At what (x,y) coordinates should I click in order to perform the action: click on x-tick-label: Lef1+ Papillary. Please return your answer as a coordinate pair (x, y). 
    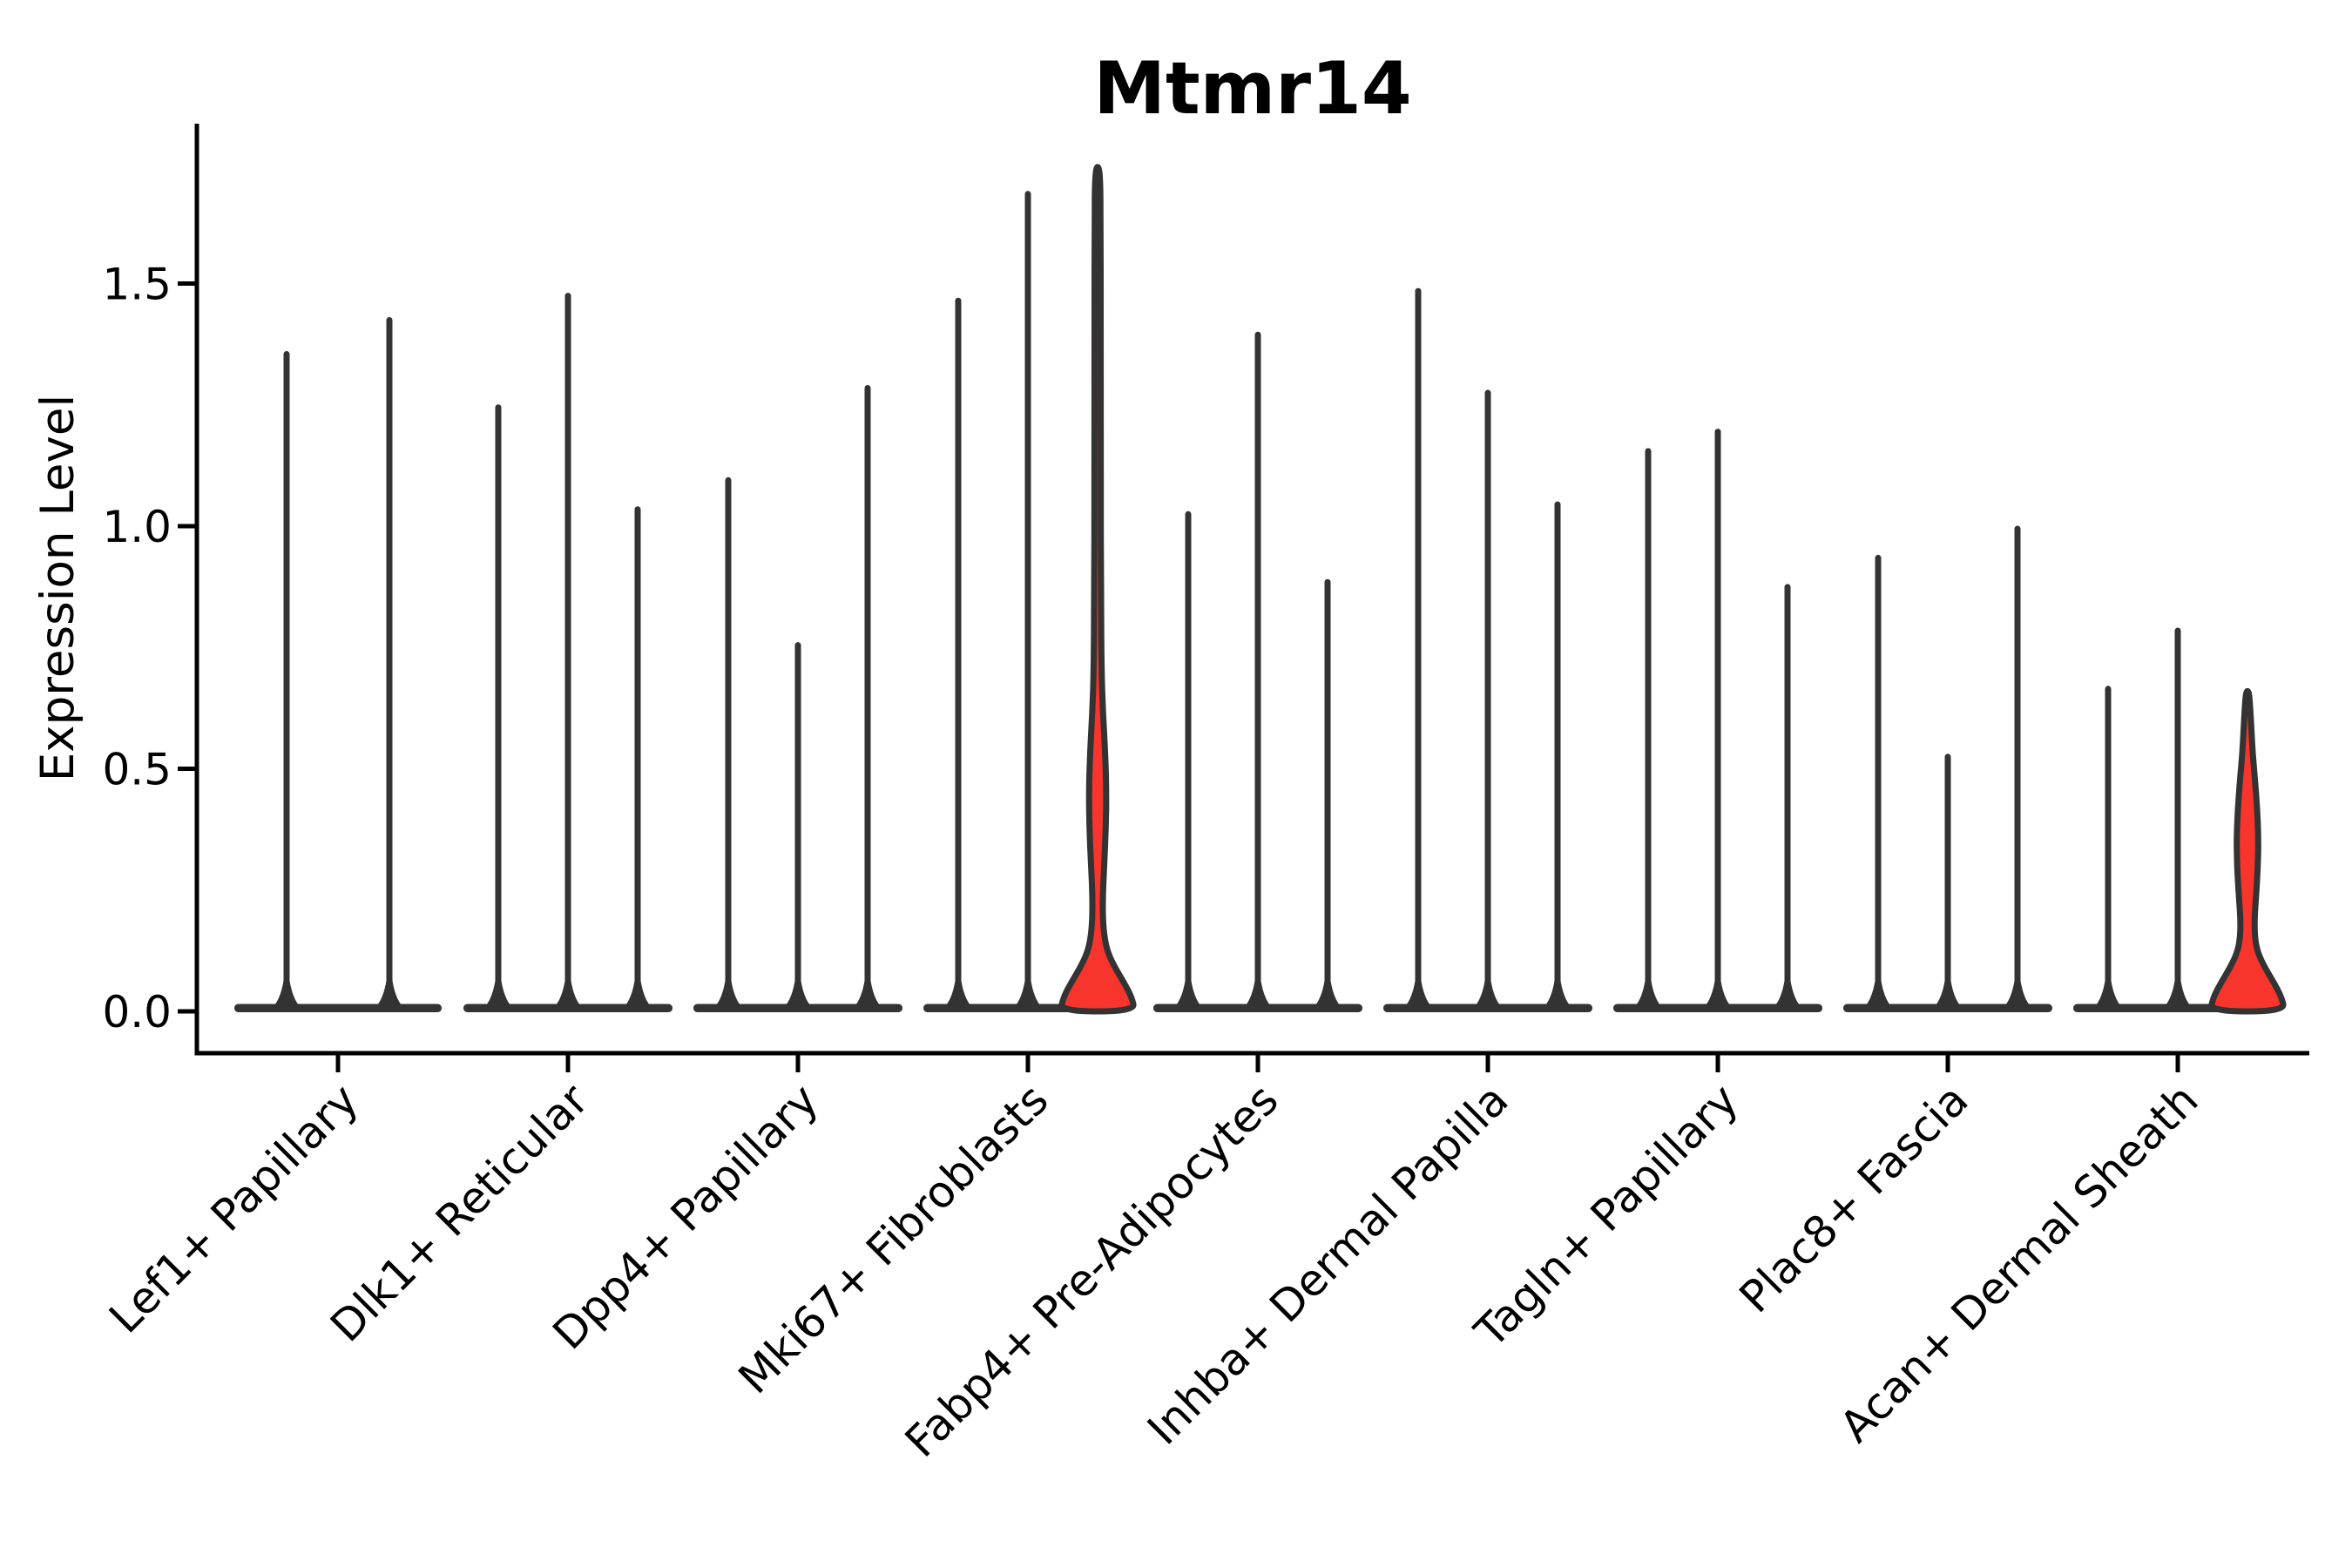
    Looking at the image, I should click on (233, 1208).